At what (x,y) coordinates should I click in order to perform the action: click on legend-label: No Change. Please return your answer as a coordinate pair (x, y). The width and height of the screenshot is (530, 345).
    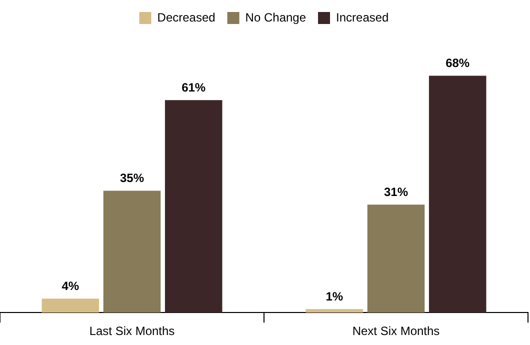
    Looking at the image, I should click on (275, 17).